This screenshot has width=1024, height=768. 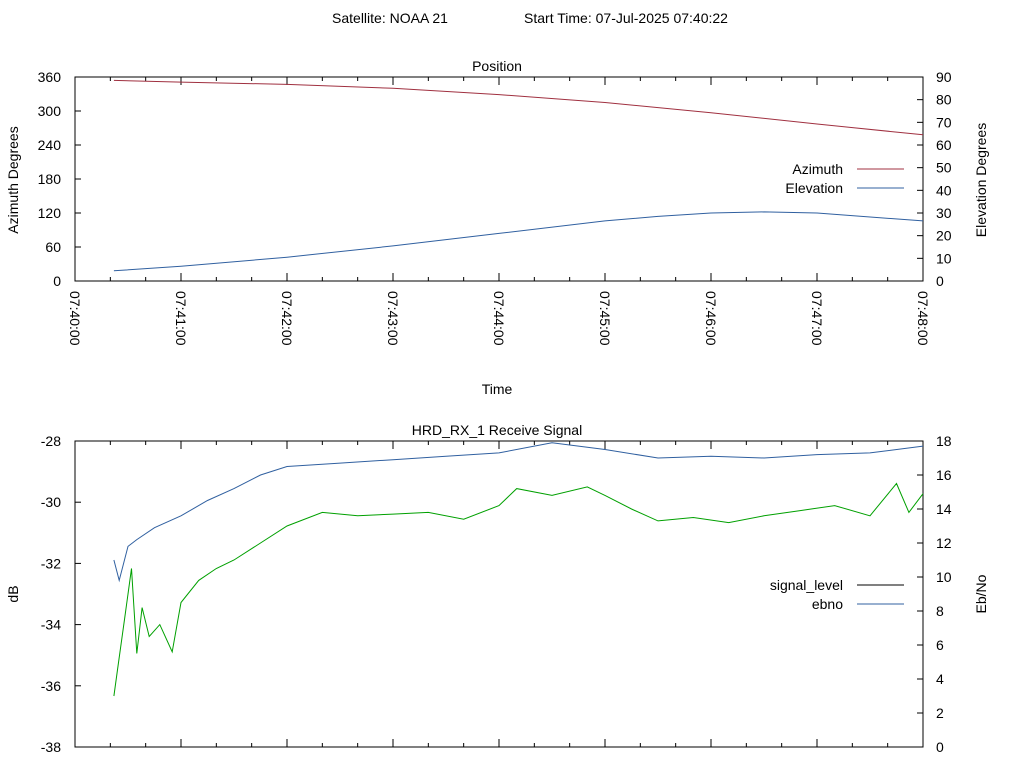 I want to click on y2-tick-label-0-7: 70, so click(x=944, y=122).